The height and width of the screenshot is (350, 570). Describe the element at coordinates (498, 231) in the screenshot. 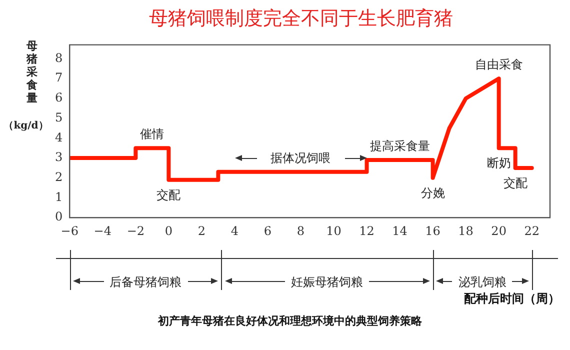

I see `x-tick-label: 20` at that location.